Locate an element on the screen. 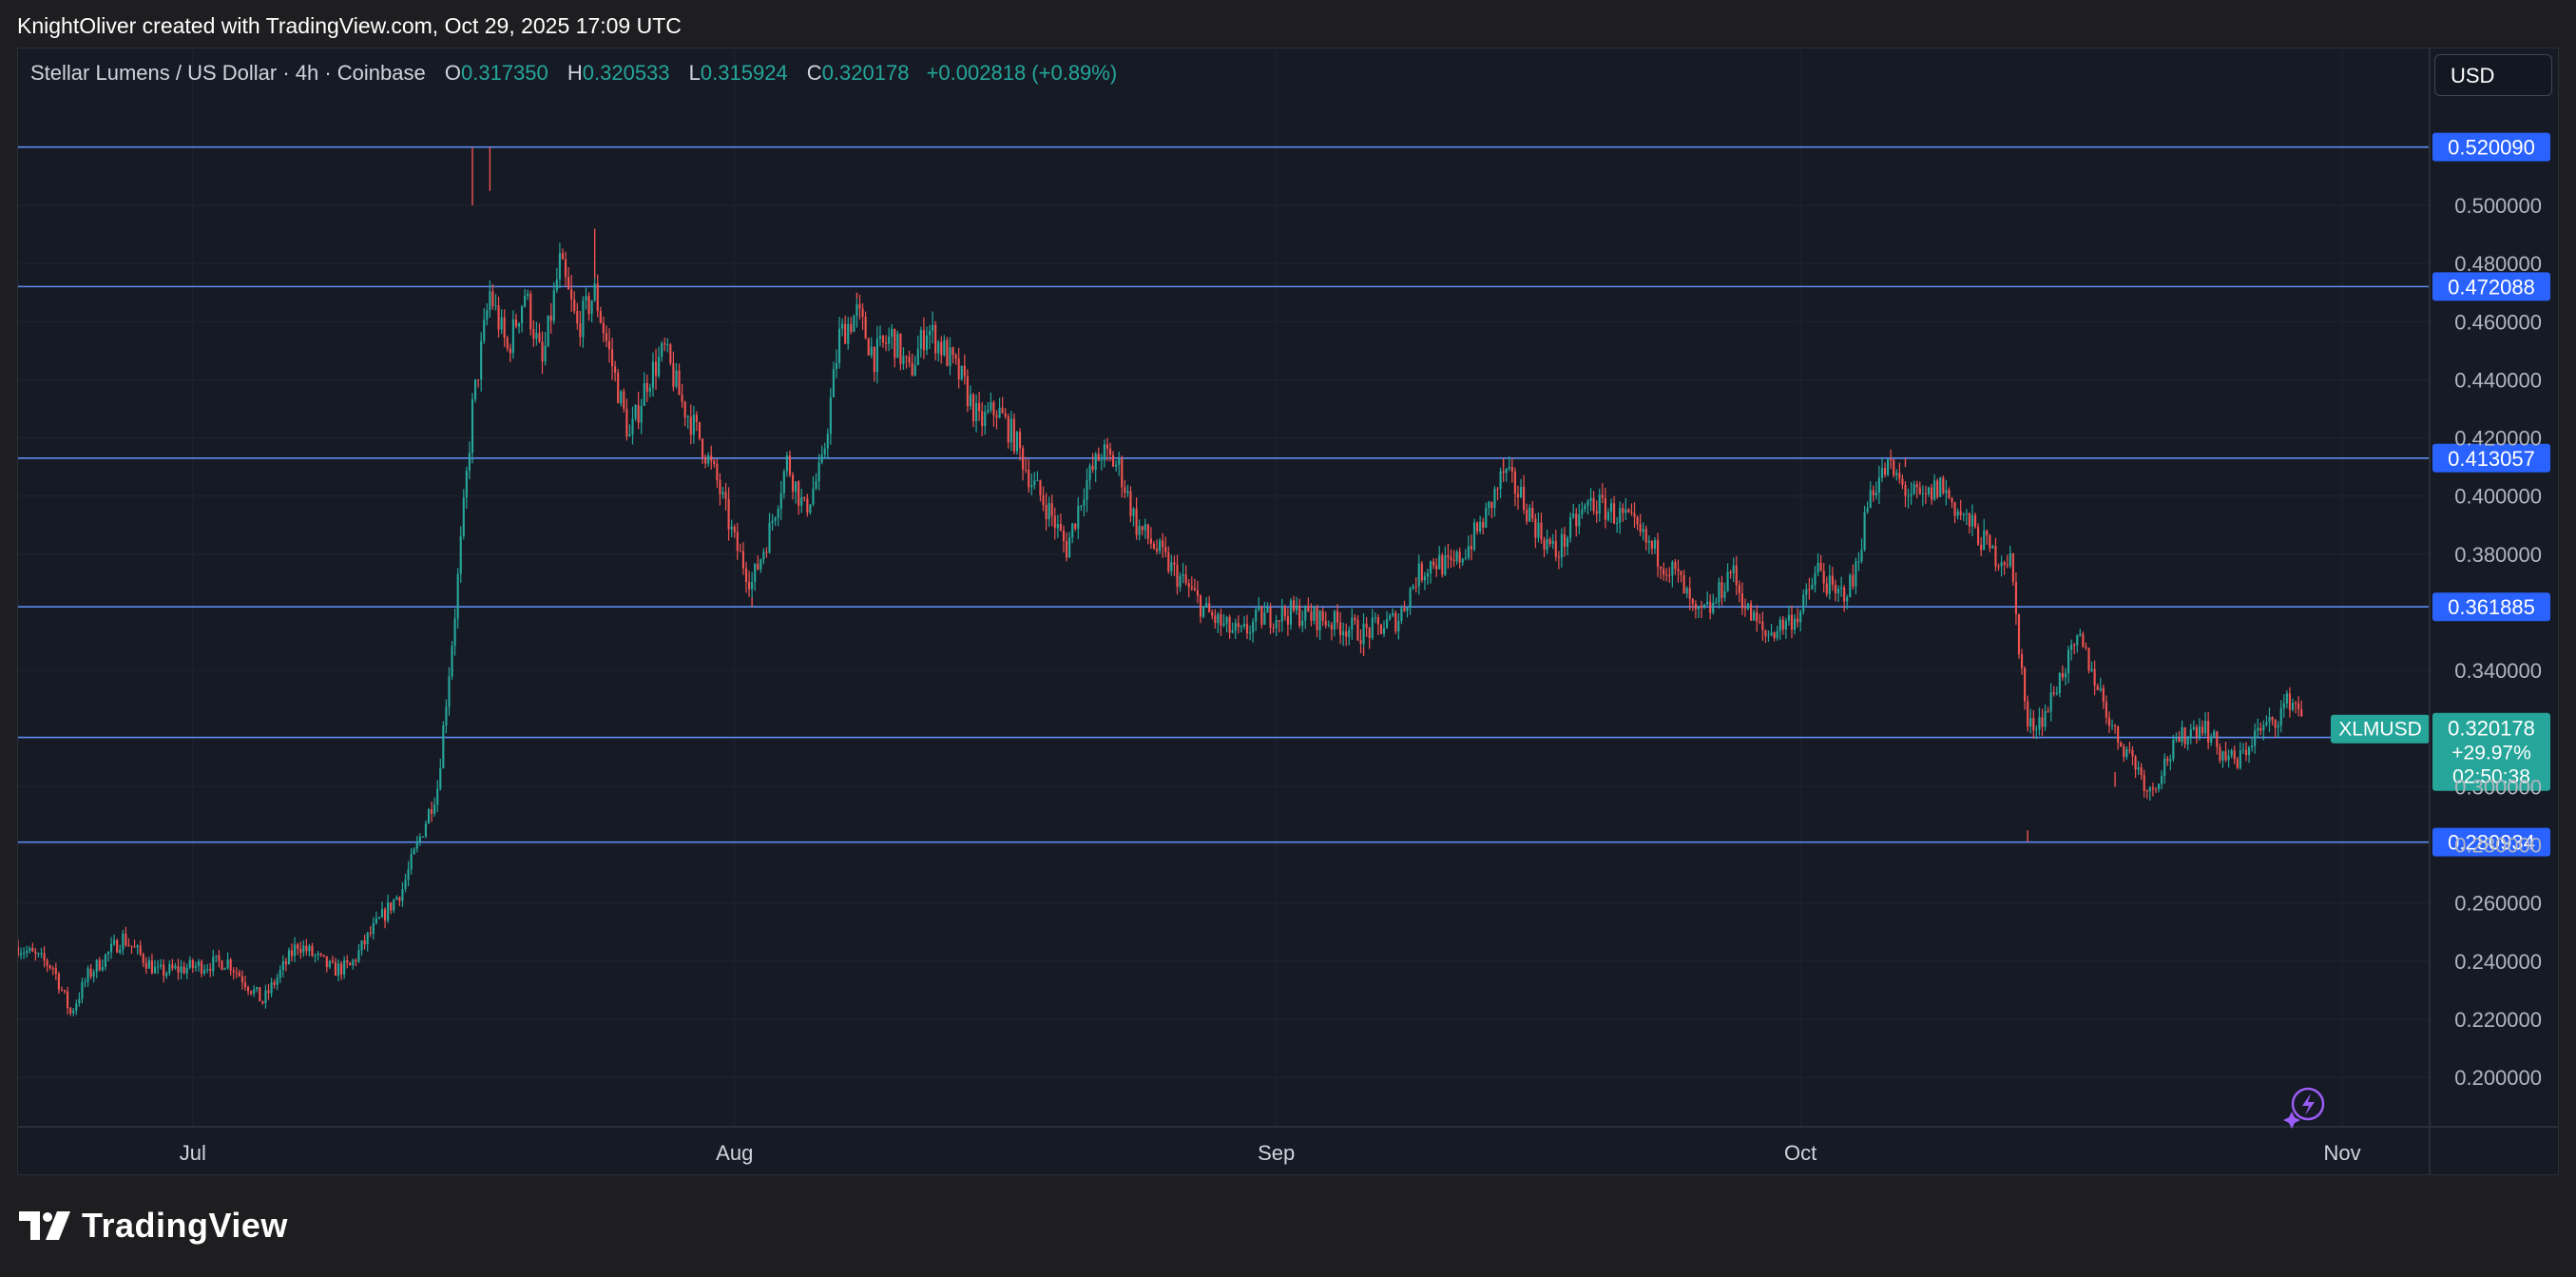  lightning-icon is located at coordinates (2304, 1108).